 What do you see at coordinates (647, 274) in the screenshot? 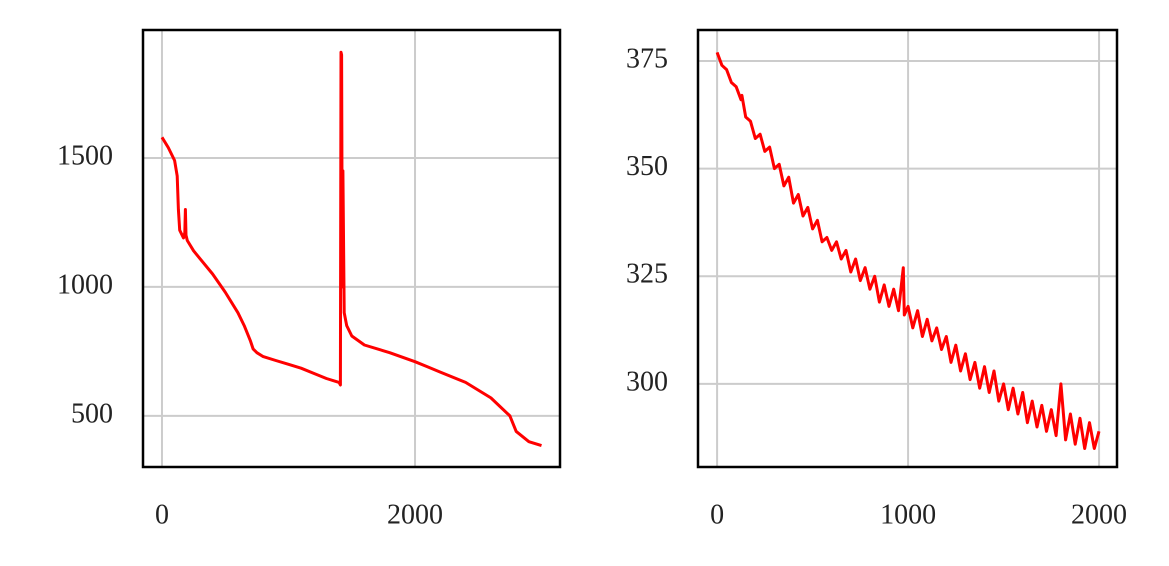
I see `y-tick-label: 325` at bounding box center [647, 274].